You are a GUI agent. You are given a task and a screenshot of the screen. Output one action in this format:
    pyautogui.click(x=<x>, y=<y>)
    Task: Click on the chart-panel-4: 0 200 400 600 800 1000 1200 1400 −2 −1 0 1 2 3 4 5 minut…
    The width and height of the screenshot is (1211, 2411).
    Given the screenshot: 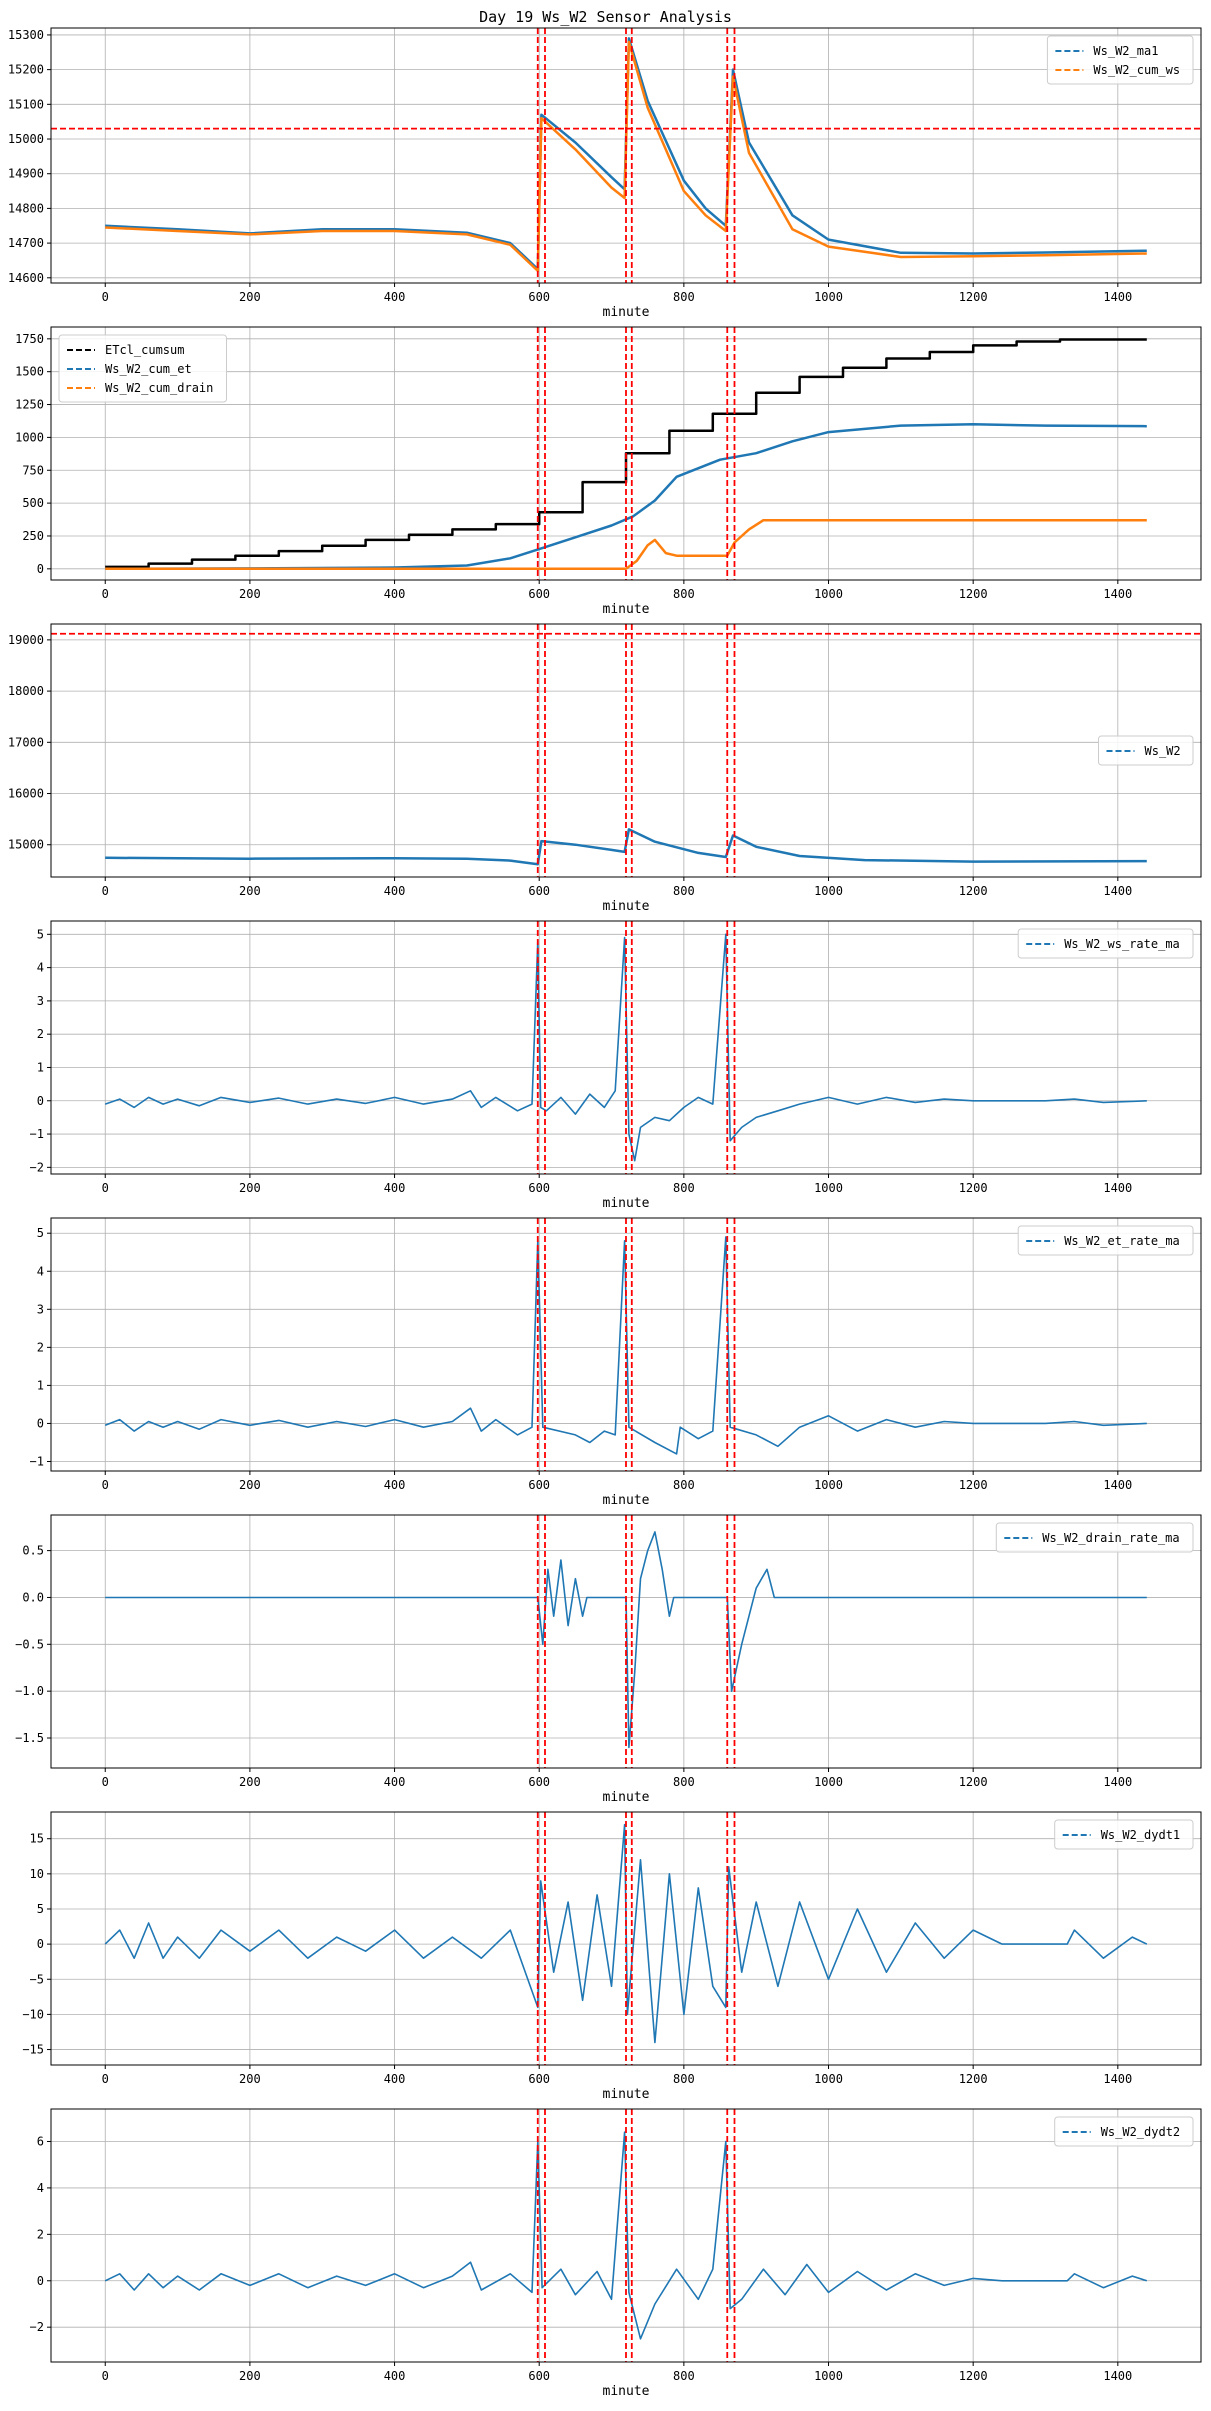 What is the action you would take?
    pyautogui.click(x=616, y=1065)
    